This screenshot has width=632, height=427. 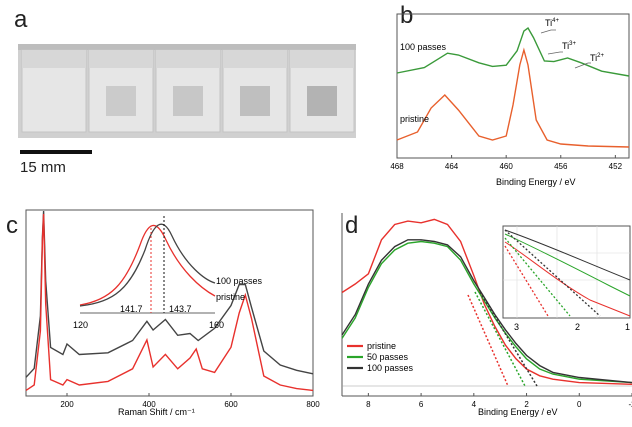 I want to click on x-tick-label: 200, so click(x=67, y=404).